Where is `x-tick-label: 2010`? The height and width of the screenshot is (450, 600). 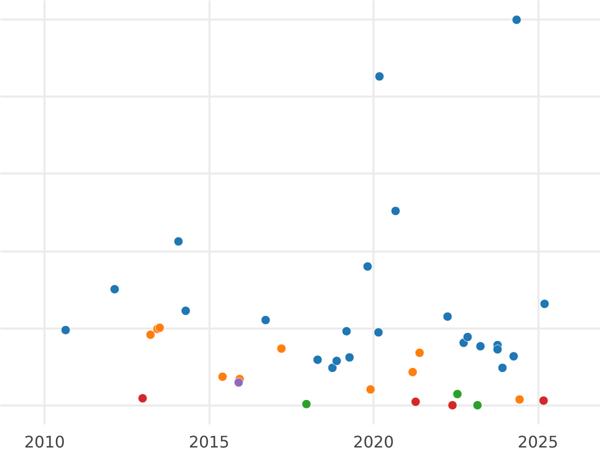
x-tick-label: 2010 is located at coordinates (44, 441).